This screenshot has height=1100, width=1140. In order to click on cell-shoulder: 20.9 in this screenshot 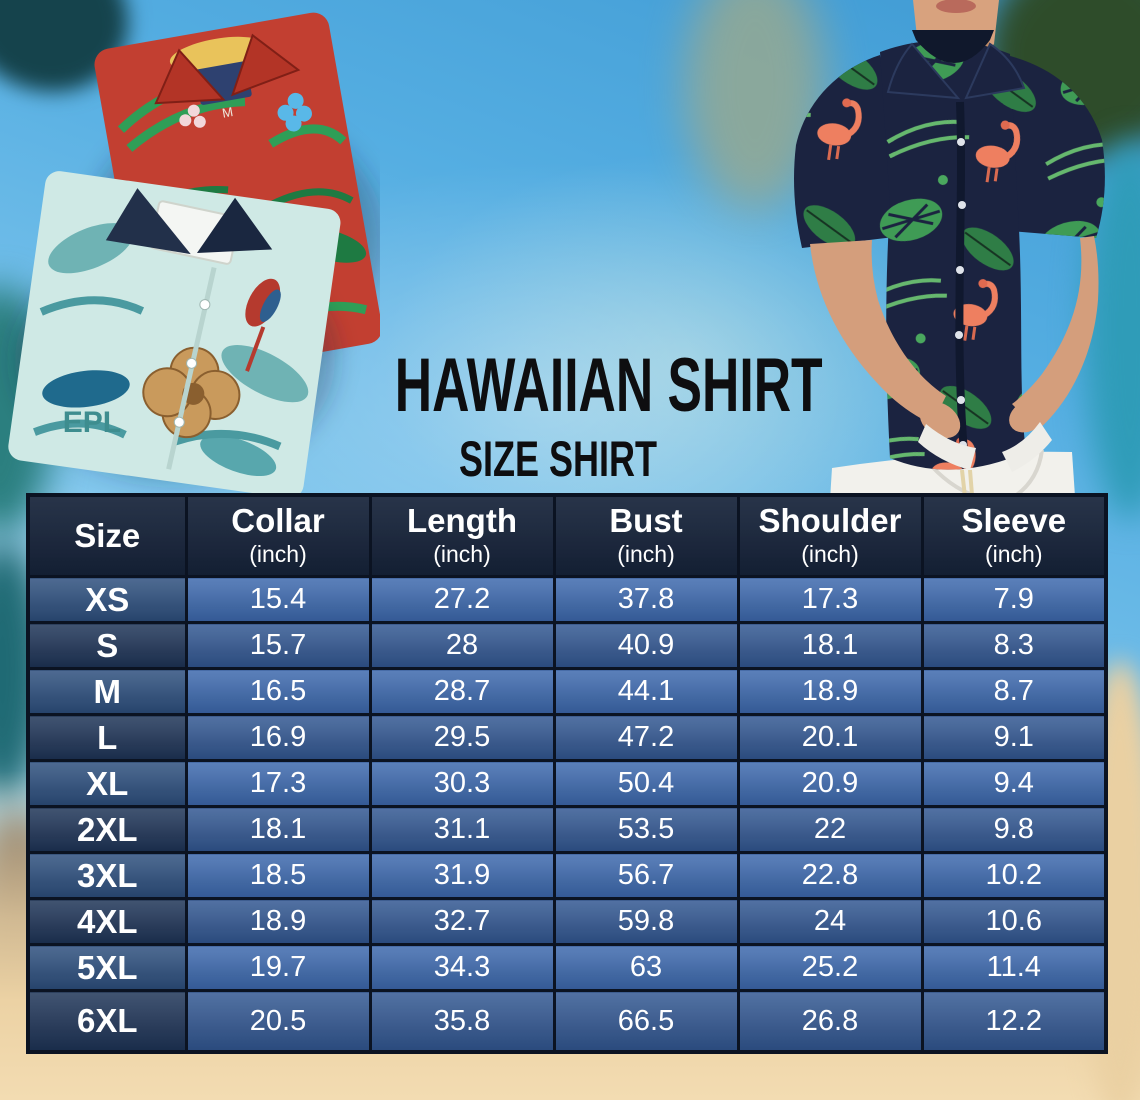, I will do `click(830, 783)`.